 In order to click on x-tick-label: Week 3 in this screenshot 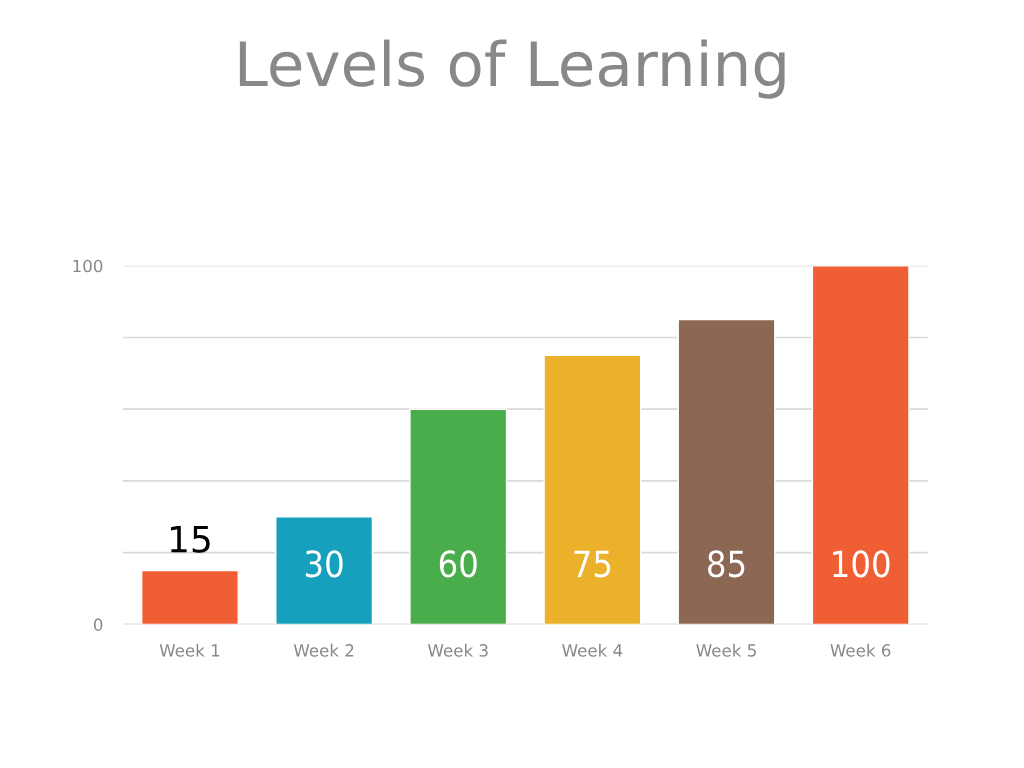, I will do `click(458, 650)`.